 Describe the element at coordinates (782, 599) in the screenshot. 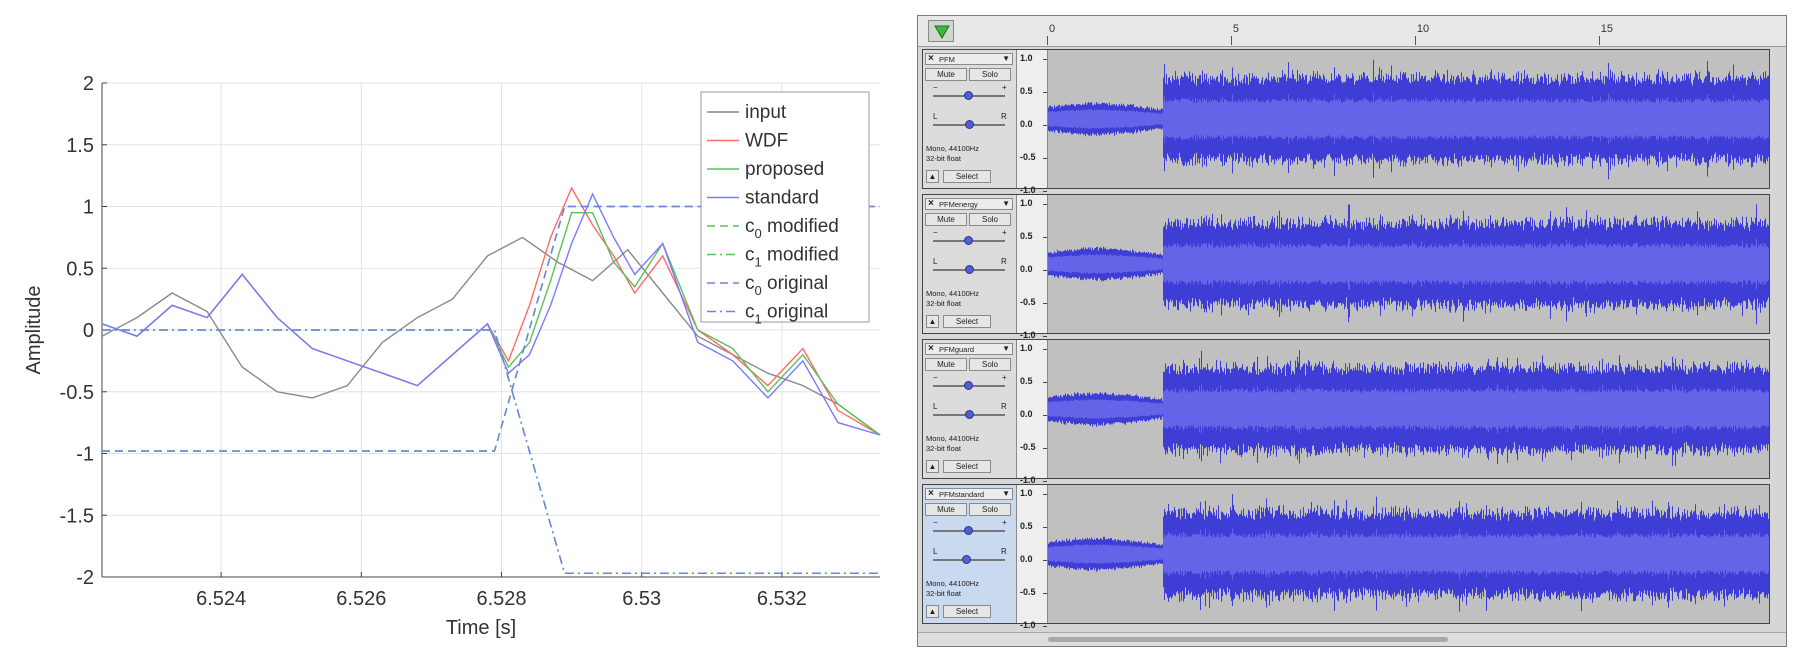

I see `x-tick-label: 6.532` at that location.